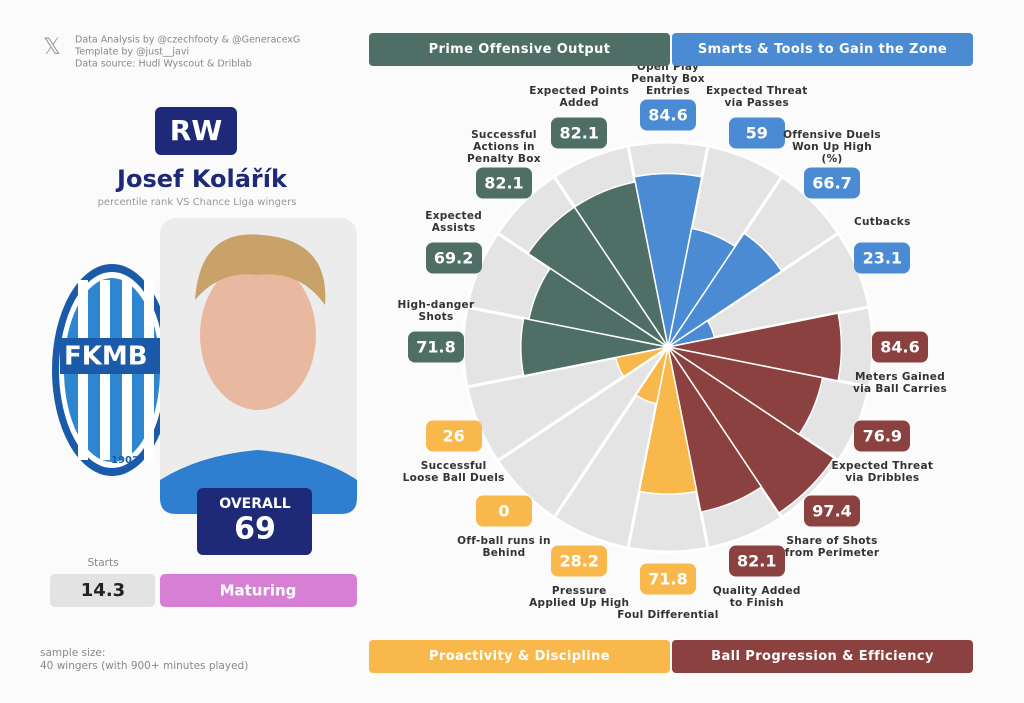  Describe the element at coordinates (822, 656) in the screenshot. I see `legend-item: Ball Progression & Efficiency` at that location.